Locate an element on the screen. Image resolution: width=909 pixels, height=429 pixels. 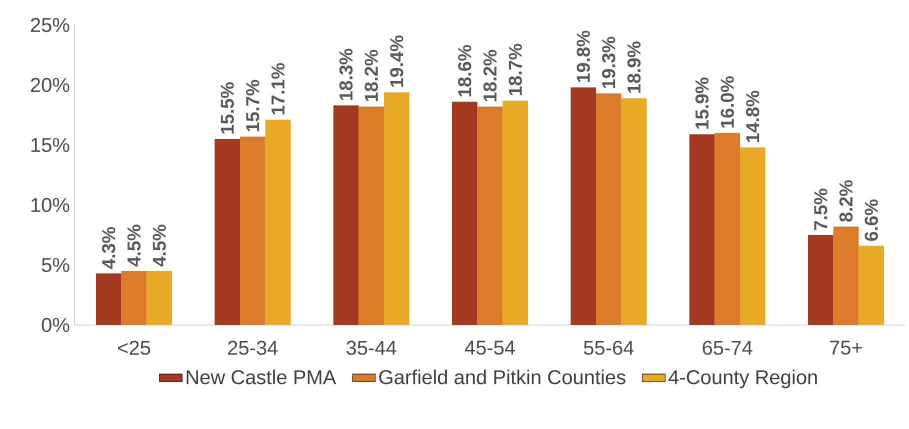
data-label: 15.7% is located at coordinates (253, 106).